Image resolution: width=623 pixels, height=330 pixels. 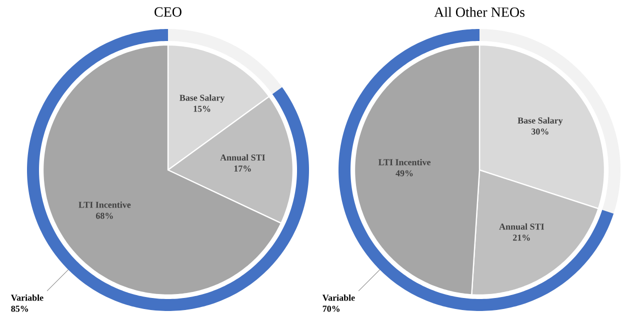 I want to click on data-label: 68%, so click(x=104, y=215).